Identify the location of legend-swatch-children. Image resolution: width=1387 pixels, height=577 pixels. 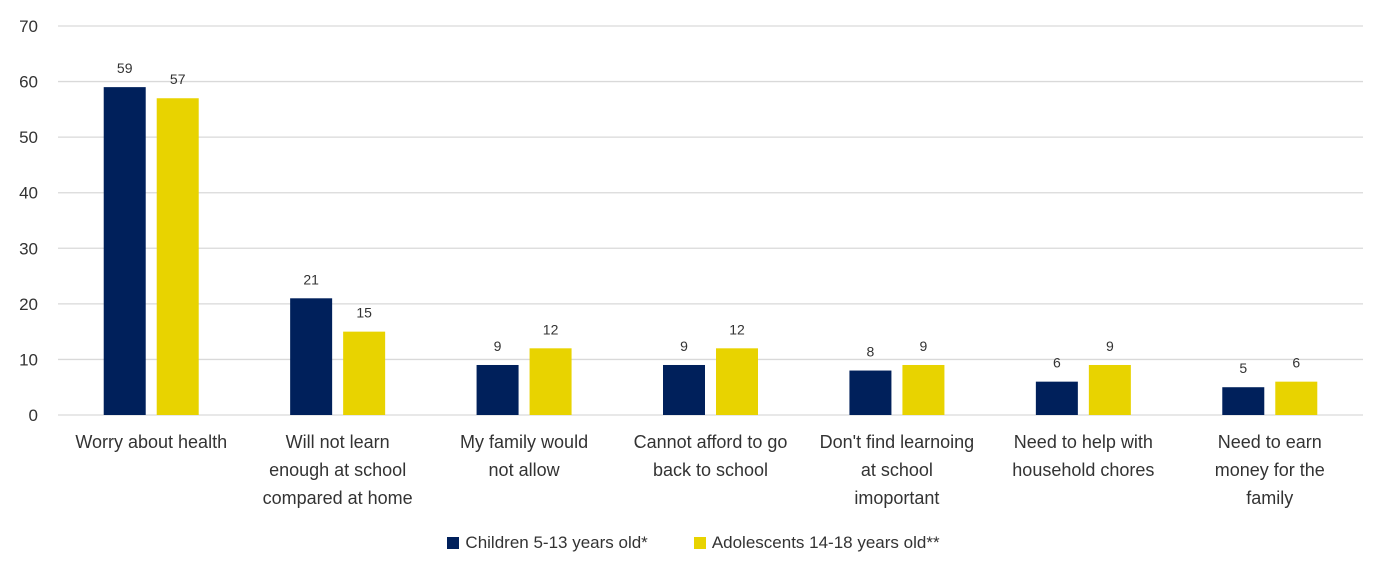
(453, 543).